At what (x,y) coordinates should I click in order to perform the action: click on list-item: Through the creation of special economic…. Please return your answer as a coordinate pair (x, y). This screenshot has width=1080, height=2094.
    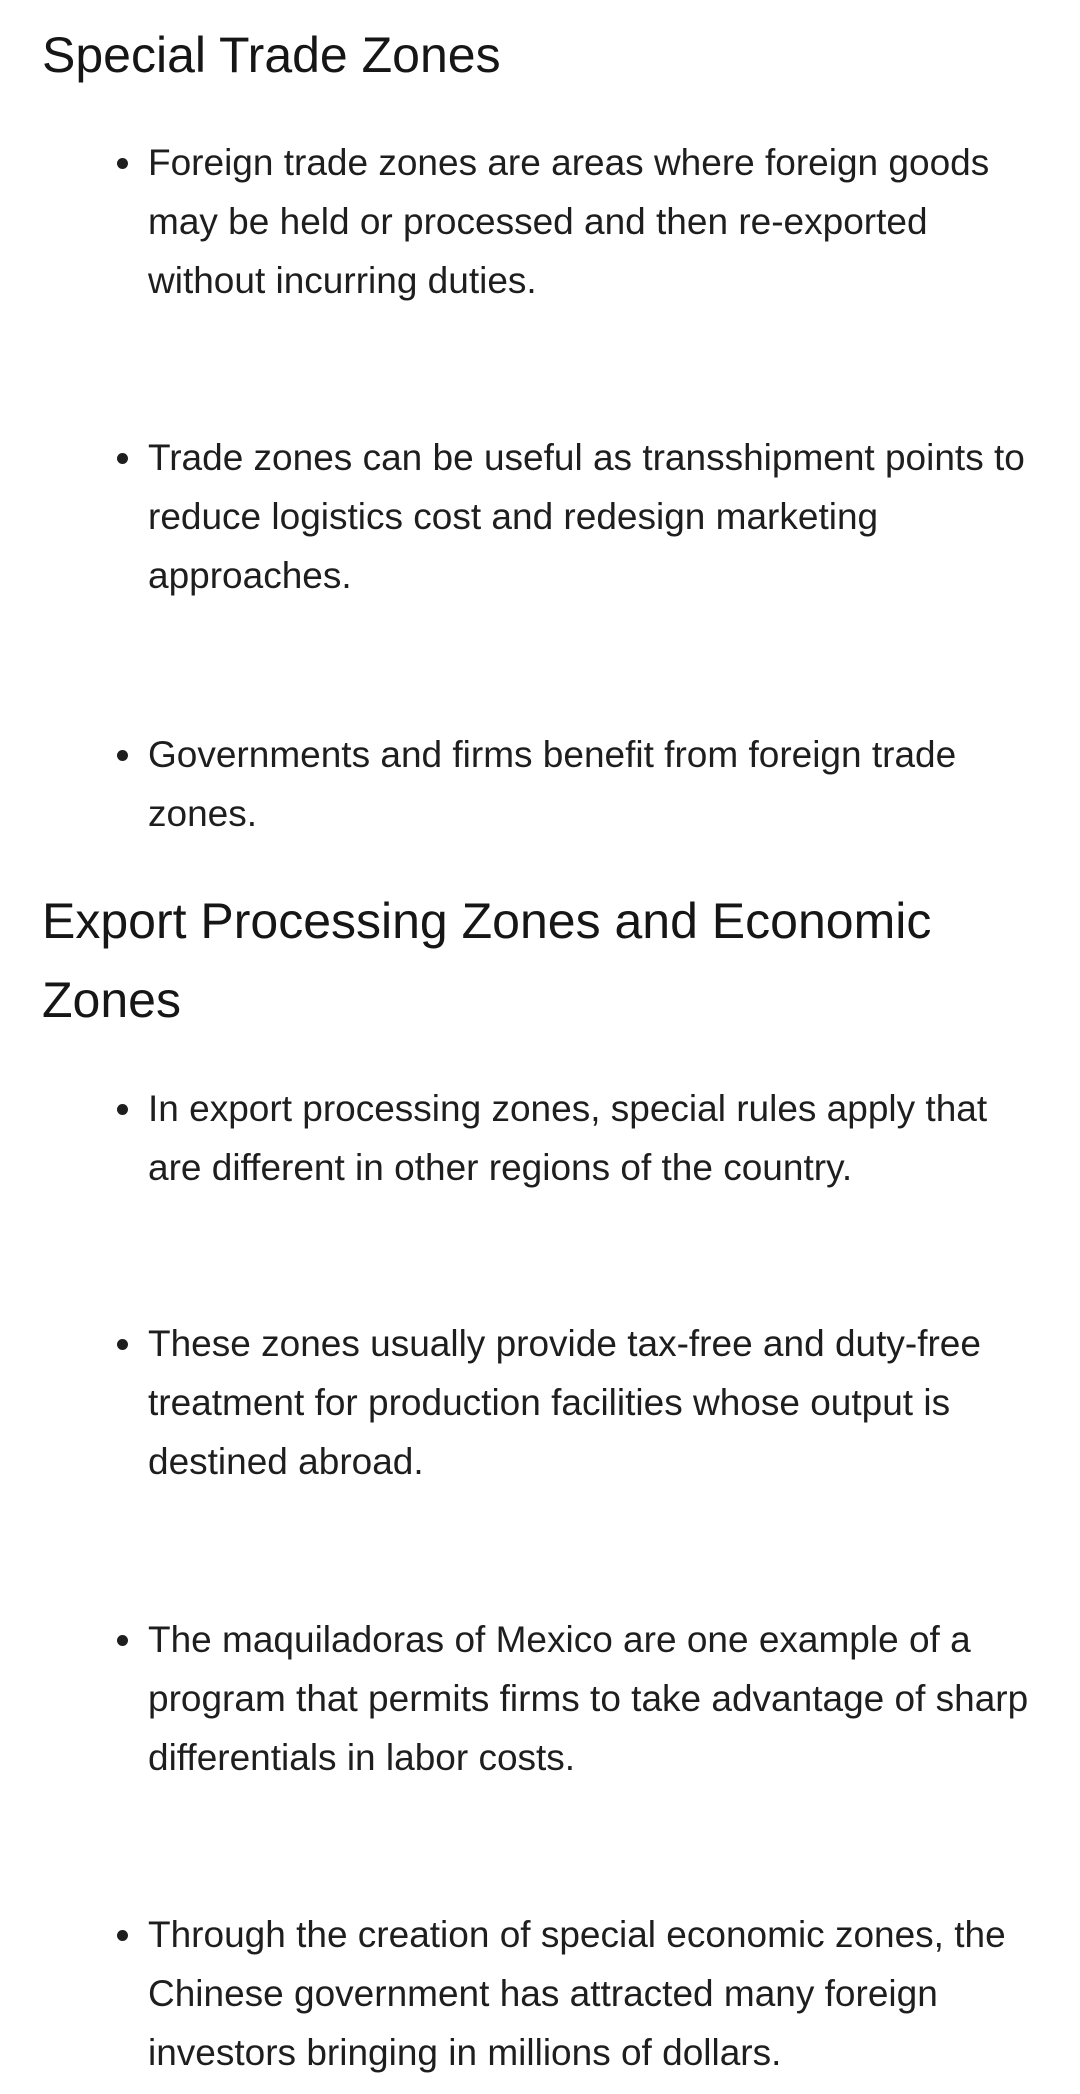
    Looking at the image, I should click on (582, 1993).